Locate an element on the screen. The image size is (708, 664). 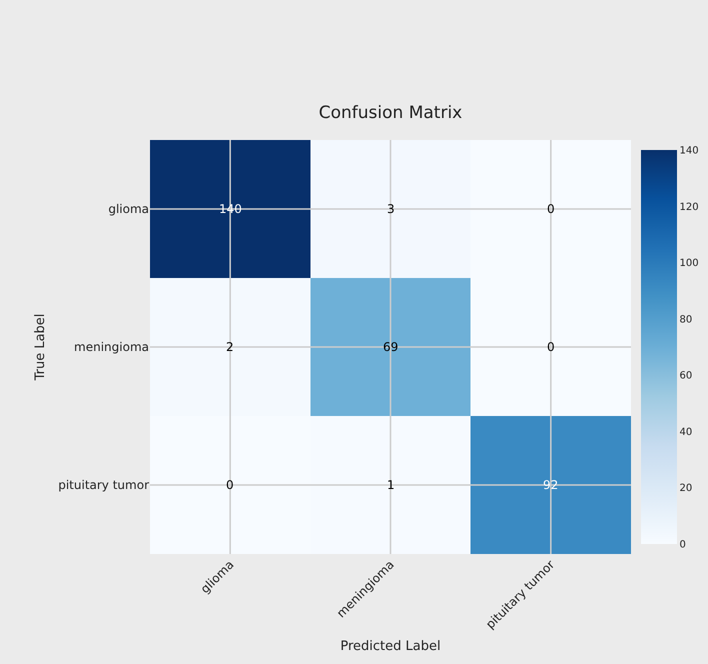
chart-title: Confusion Matrix is located at coordinates (390, 113).